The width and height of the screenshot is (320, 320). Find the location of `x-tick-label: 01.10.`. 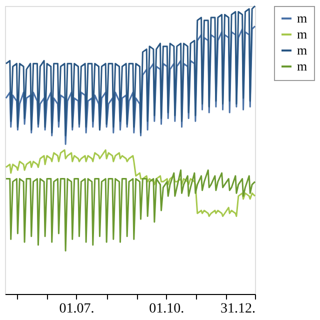

x-tick-label: 01.10. is located at coordinates (166, 309).